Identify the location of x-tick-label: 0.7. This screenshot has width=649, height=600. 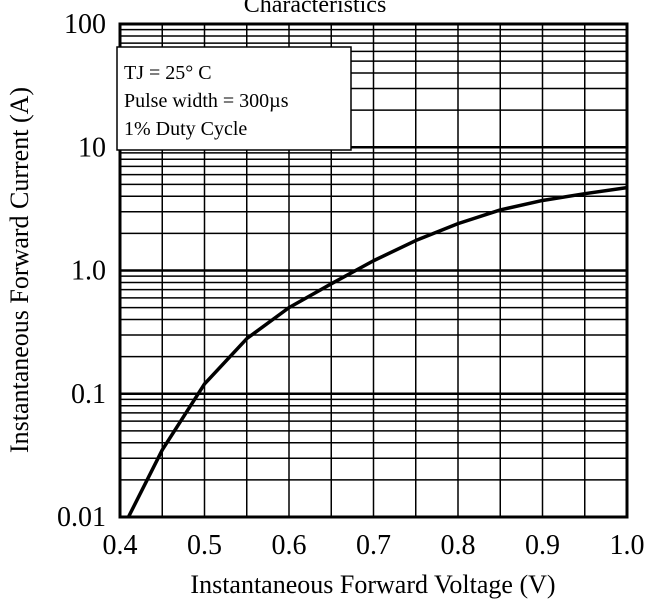
(373, 545).